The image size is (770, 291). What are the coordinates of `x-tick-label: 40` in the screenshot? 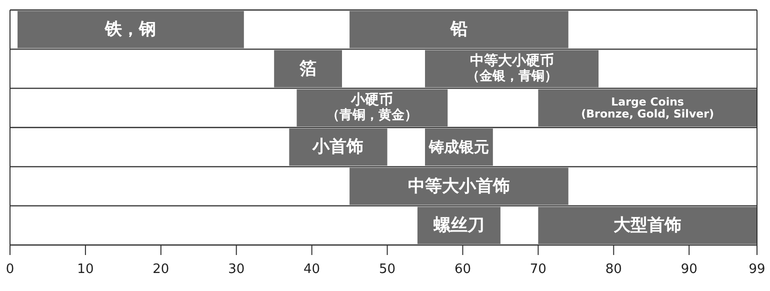 It's located at (312, 269).